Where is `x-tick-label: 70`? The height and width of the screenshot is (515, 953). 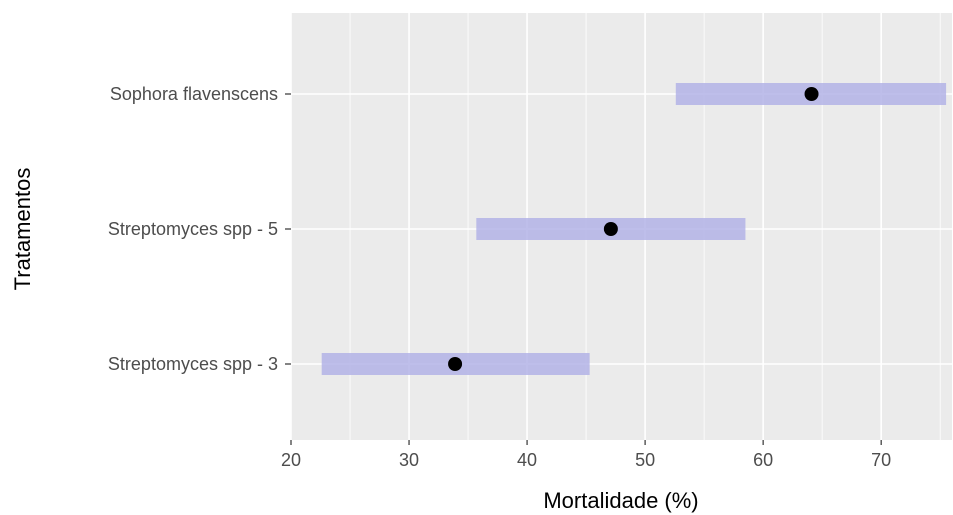
x-tick-label: 70 is located at coordinates (881, 460).